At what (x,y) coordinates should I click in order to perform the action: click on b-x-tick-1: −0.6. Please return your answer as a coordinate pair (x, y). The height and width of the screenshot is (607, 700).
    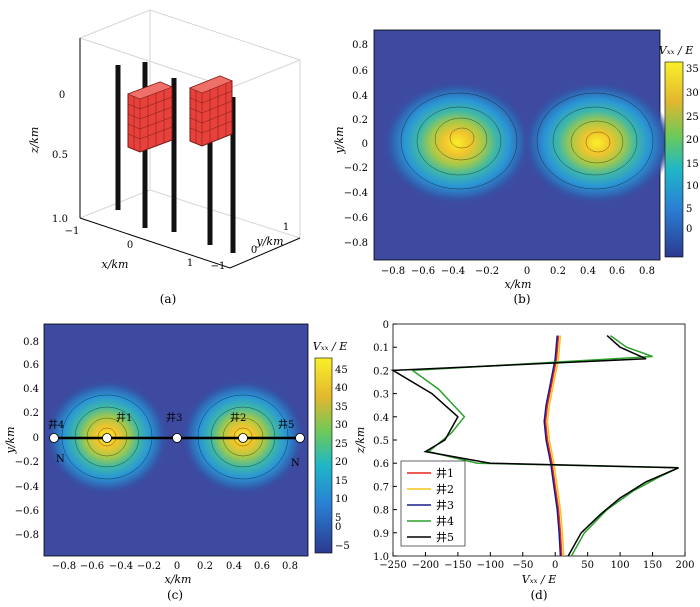
    Looking at the image, I should click on (423, 271).